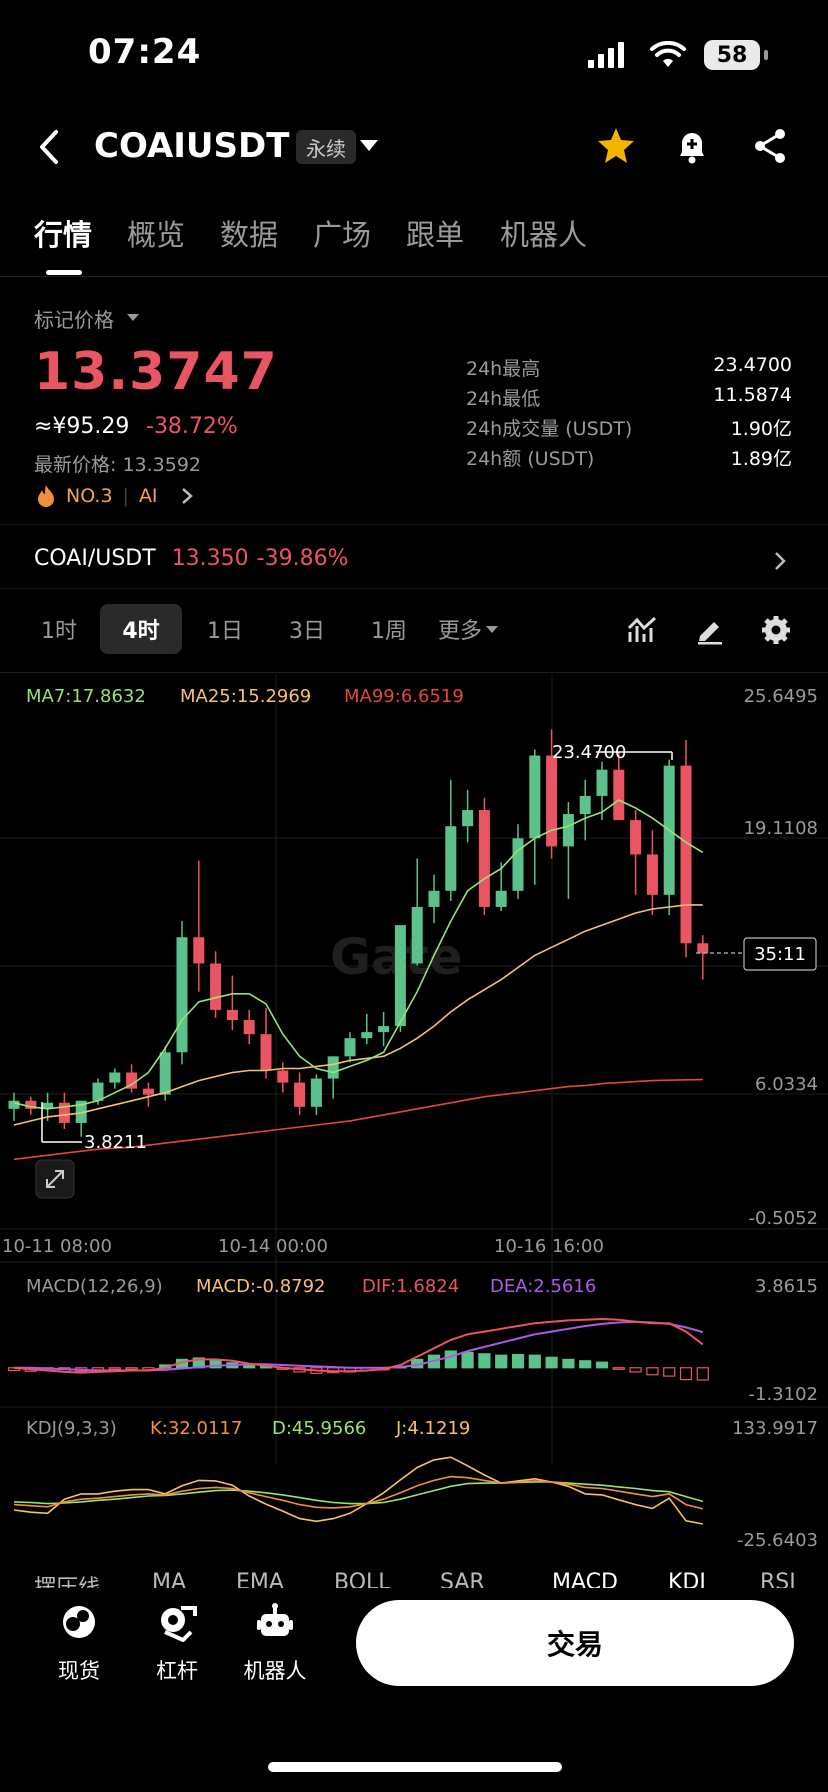  What do you see at coordinates (210, 558) in the screenshot?
I see `spot-pair-price: 13.350` at bounding box center [210, 558].